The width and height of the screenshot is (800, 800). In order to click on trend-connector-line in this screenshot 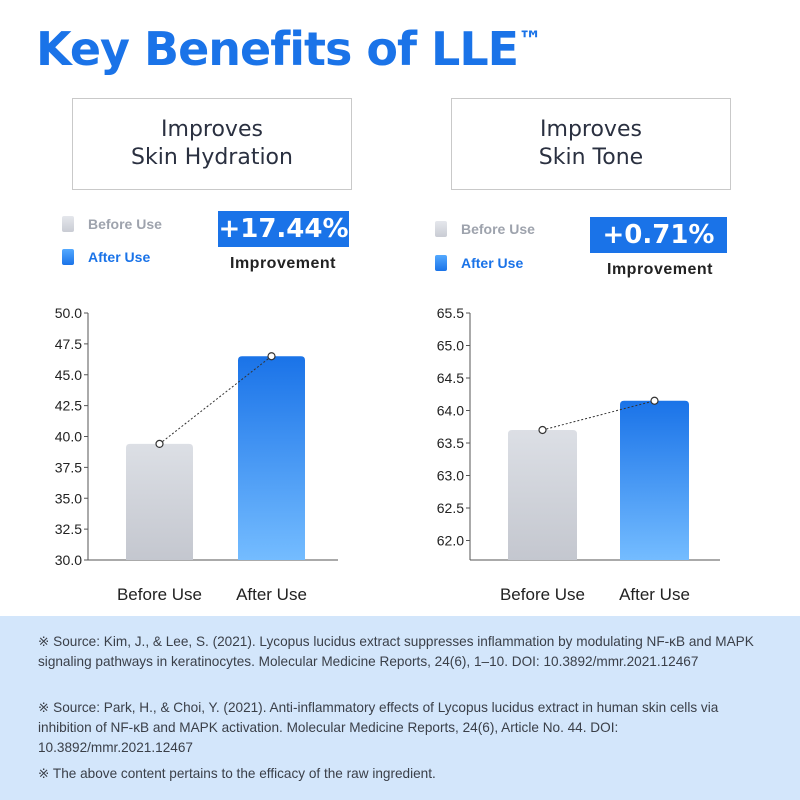, I will do `click(598, 415)`.